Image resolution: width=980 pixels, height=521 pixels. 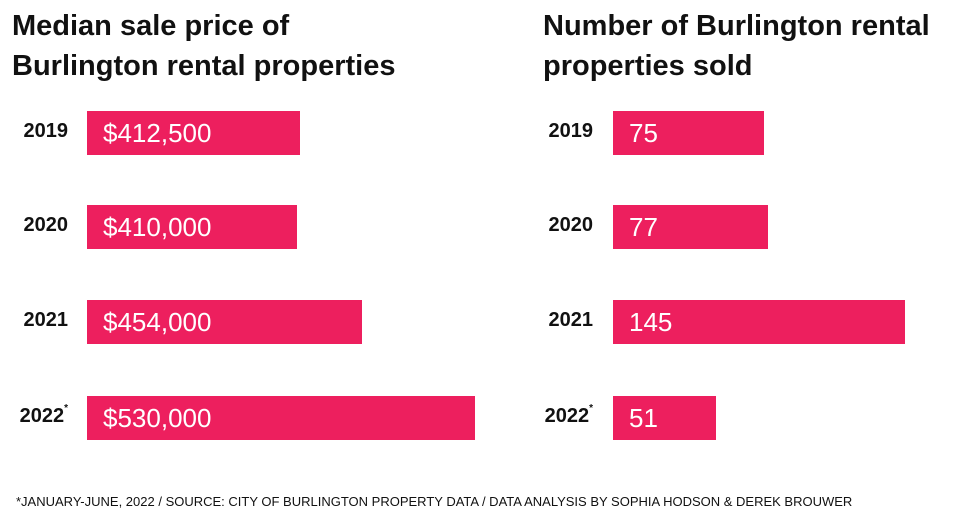 What do you see at coordinates (651, 322) in the screenshot?
I see `bar-value-label: 145` at bounding box center [651, 322].